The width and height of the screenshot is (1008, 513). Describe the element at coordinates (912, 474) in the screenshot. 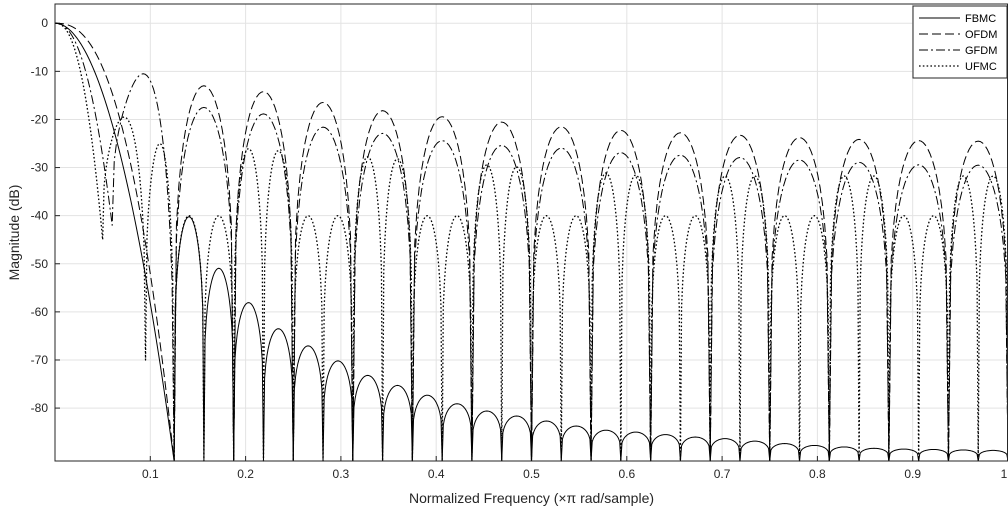

I see `x-tick-label: 0.9` at that location.